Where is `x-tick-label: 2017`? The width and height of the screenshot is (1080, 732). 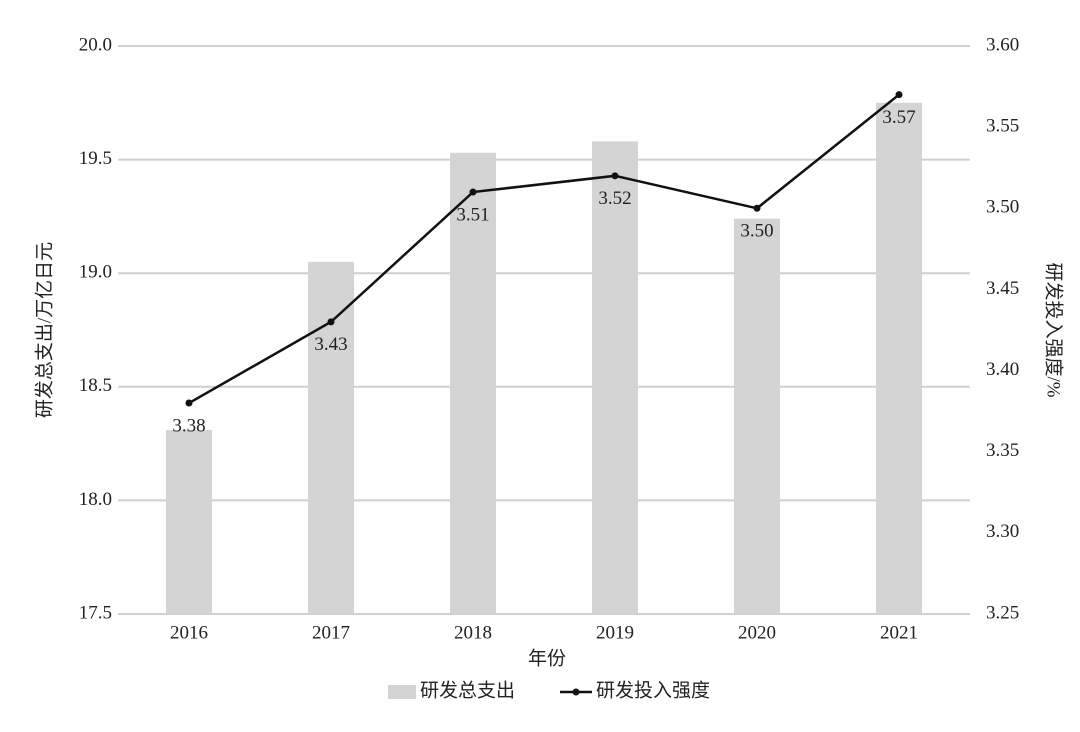
x-tick-label: 2017 is located at coordinates (331, 632).